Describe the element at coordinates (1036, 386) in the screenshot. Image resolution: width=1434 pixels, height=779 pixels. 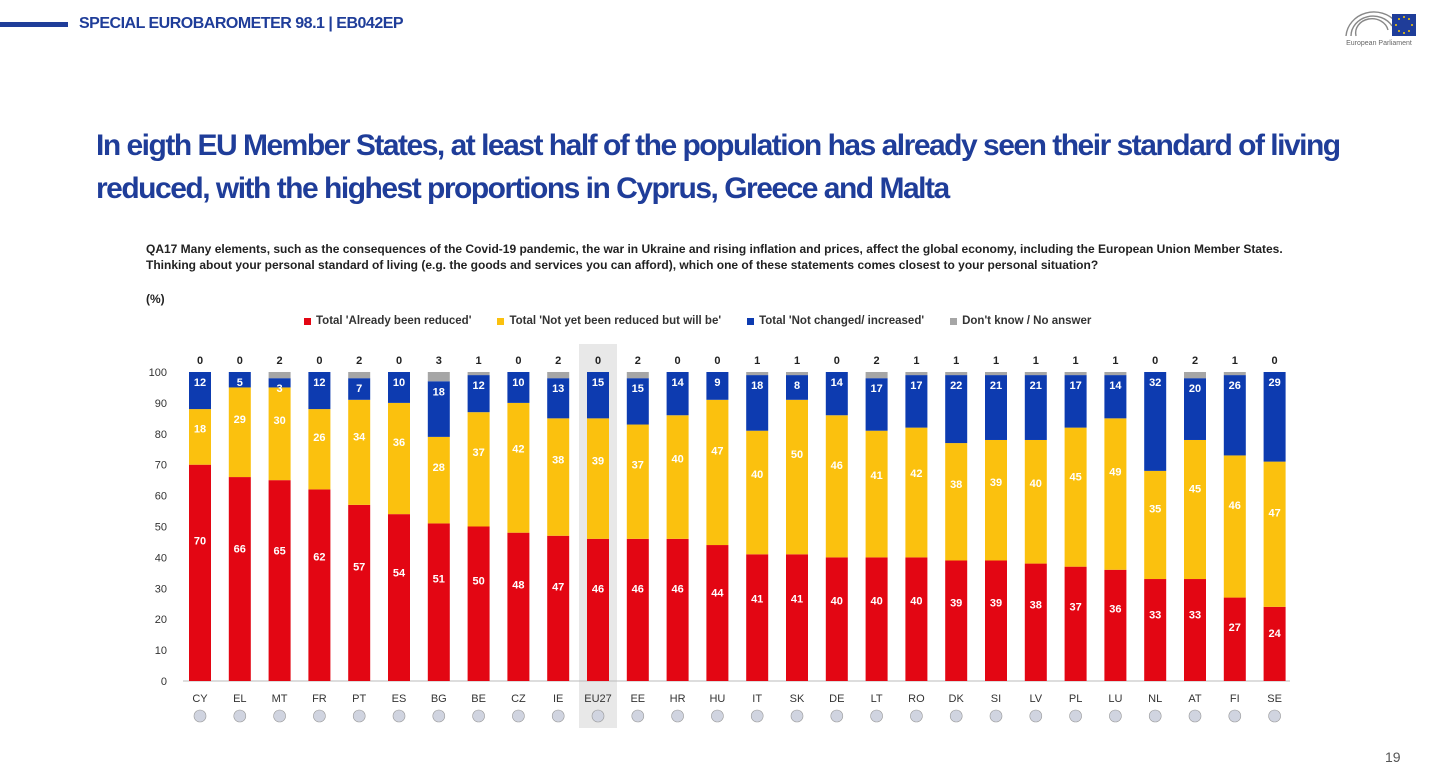
I see `data-label: 21` at that location.